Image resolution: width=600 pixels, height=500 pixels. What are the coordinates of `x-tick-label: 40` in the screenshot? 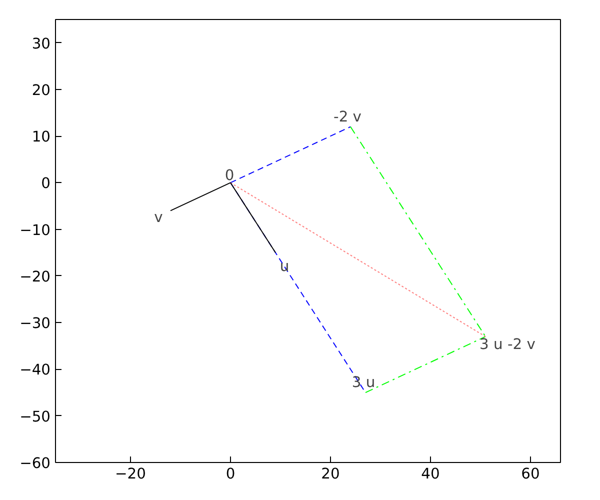 It's located at (430, 474).